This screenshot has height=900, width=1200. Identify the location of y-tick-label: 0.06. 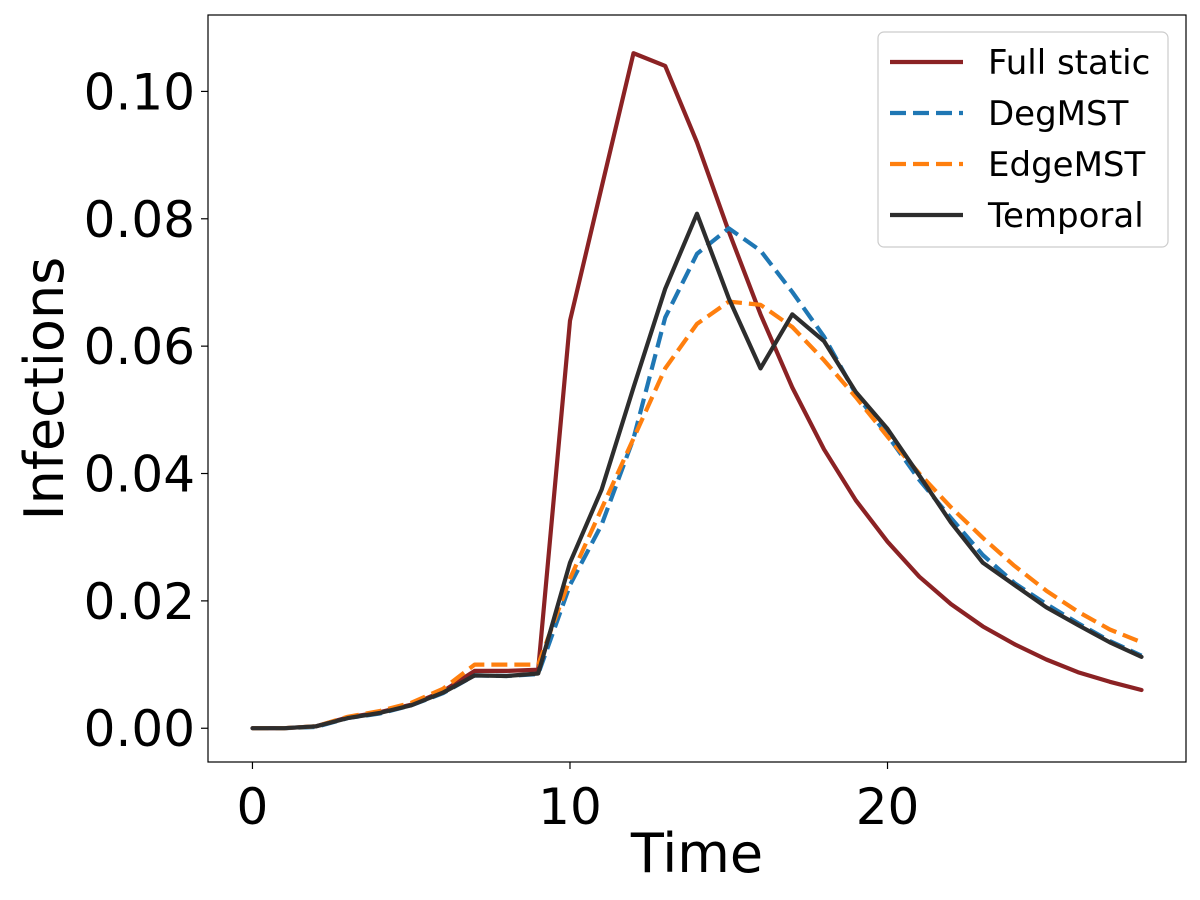
(139, 347).